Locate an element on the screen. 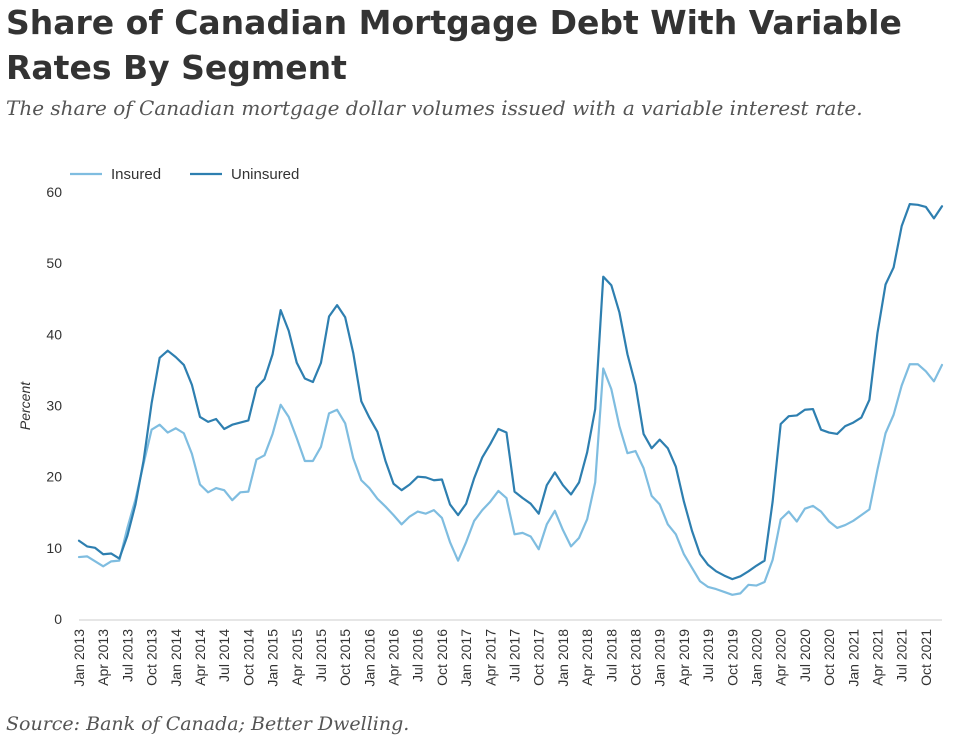 Image resolution: width=954 pixels, height=747 pixels. x-tick-label: Apr 2020 is located at coordinates (781, 657).